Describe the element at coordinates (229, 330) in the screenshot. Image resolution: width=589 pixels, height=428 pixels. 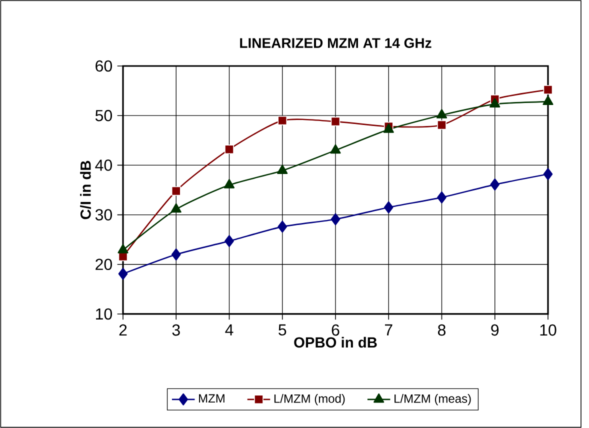
I see `x-tick-label: 4` at that location.